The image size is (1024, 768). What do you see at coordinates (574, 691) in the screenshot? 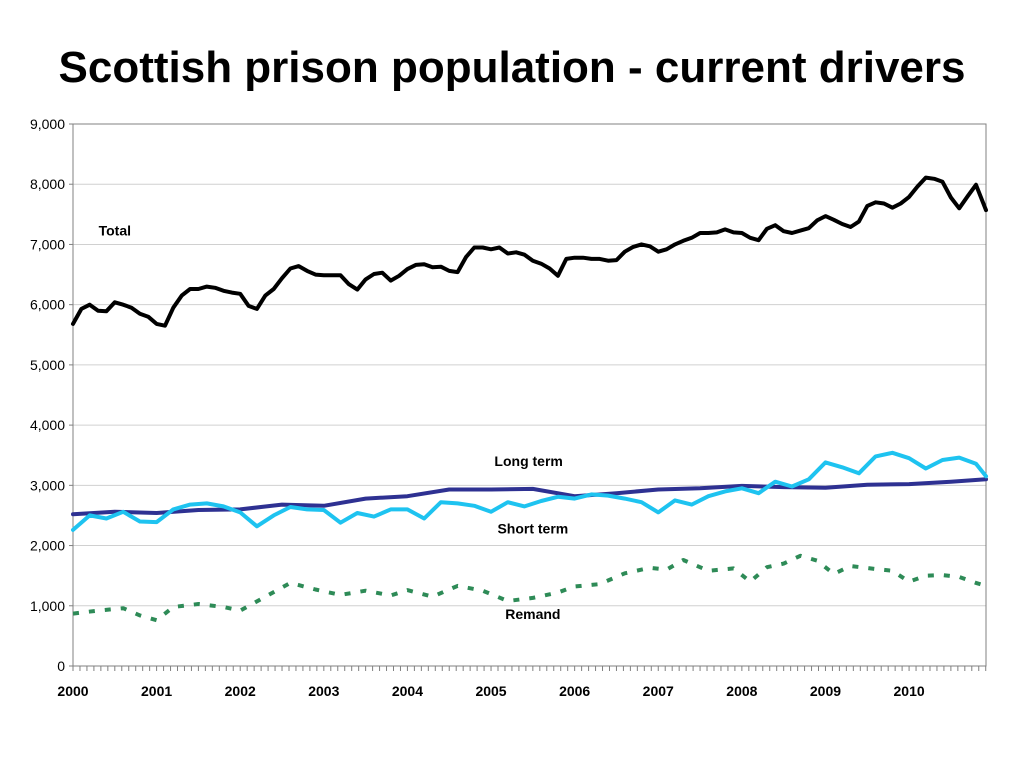
I see `x-tick-label: 2006` at bounding box center [574, 691].